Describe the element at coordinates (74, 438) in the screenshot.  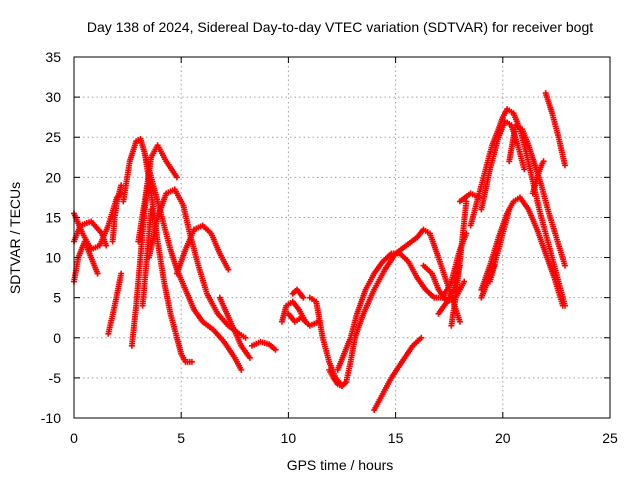
I see `x-tick-label: 0` at that location.